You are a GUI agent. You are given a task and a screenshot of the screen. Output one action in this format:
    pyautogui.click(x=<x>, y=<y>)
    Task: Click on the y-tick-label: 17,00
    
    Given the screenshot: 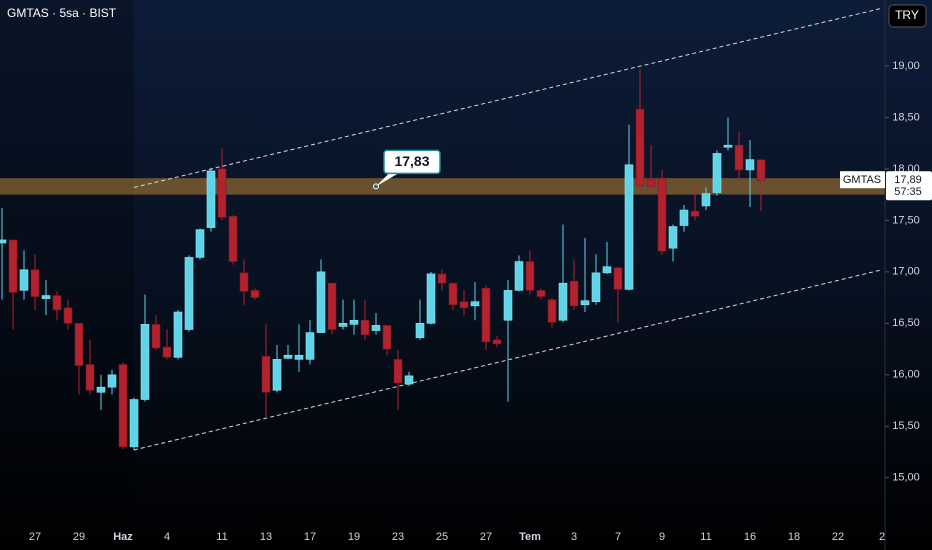 What is the action you would take?
    pyautogui.click(x=906, y=272)
    